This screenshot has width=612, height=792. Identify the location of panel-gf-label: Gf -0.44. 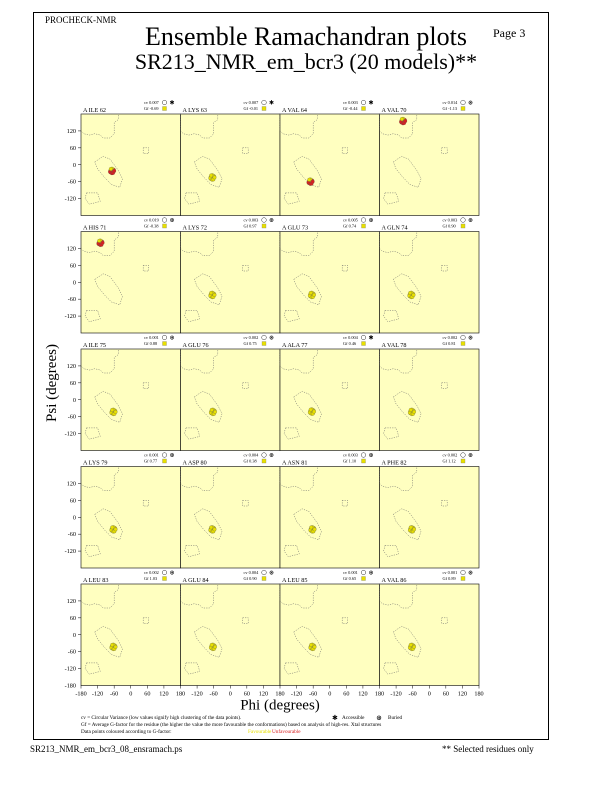
(350, 108).